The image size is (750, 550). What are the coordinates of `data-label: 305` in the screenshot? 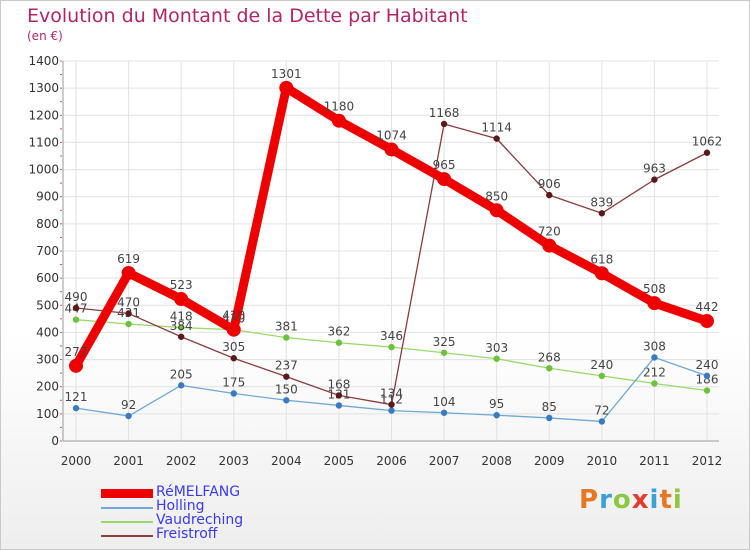 It's located at (233, 347).